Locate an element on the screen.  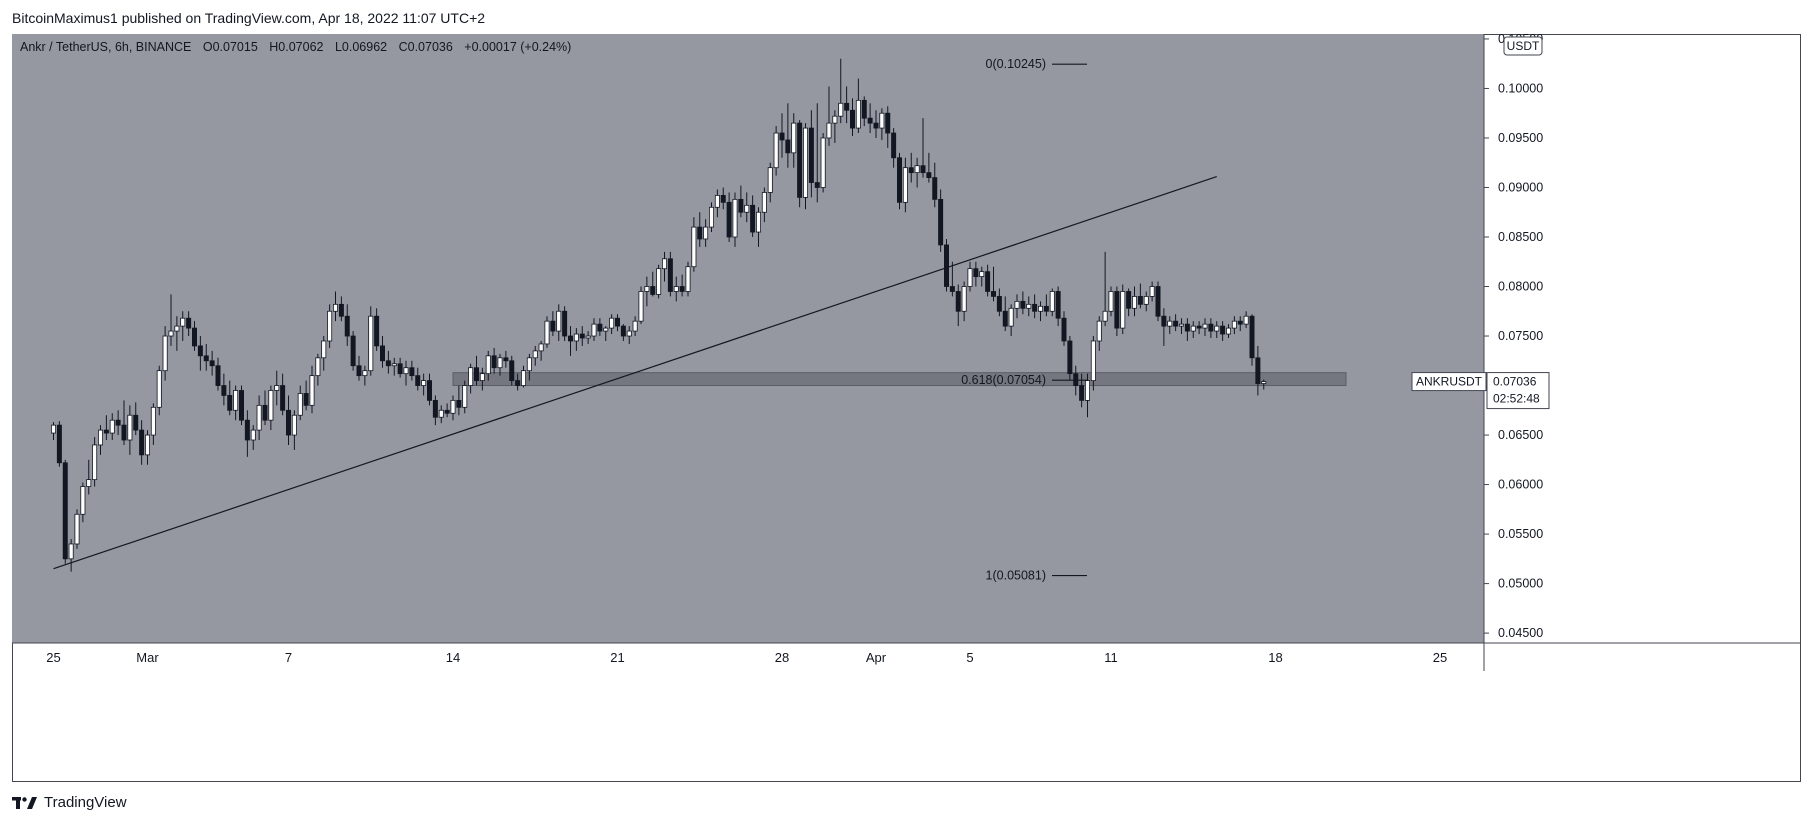
time-axis: 25 Mar 7 14 21 28 Apr 5 11 18 25 is located at coordinates (906, 656).